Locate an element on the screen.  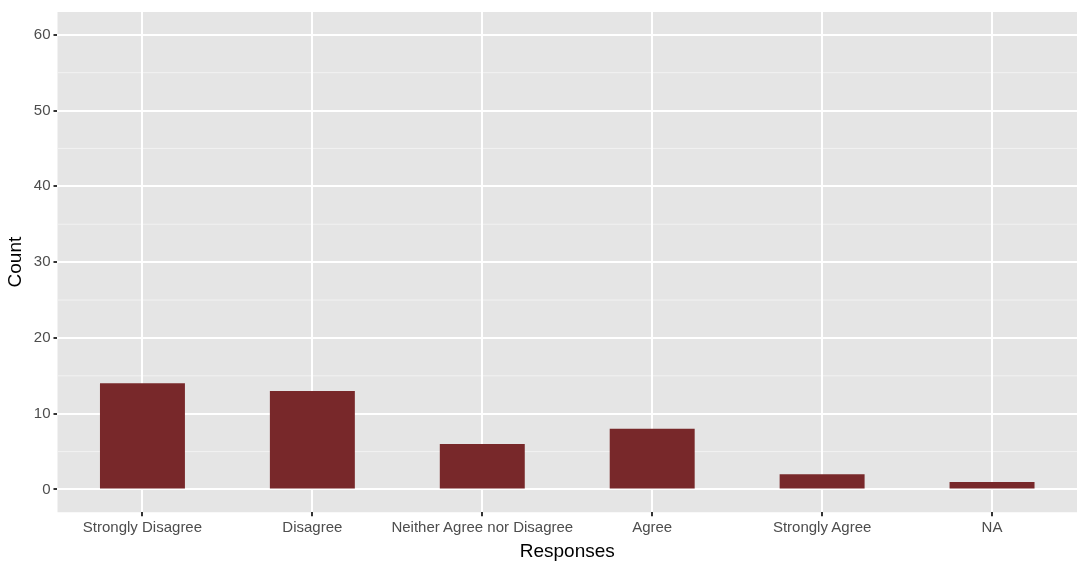
y-tick-label: 60 is located at coordinates (42, 33).